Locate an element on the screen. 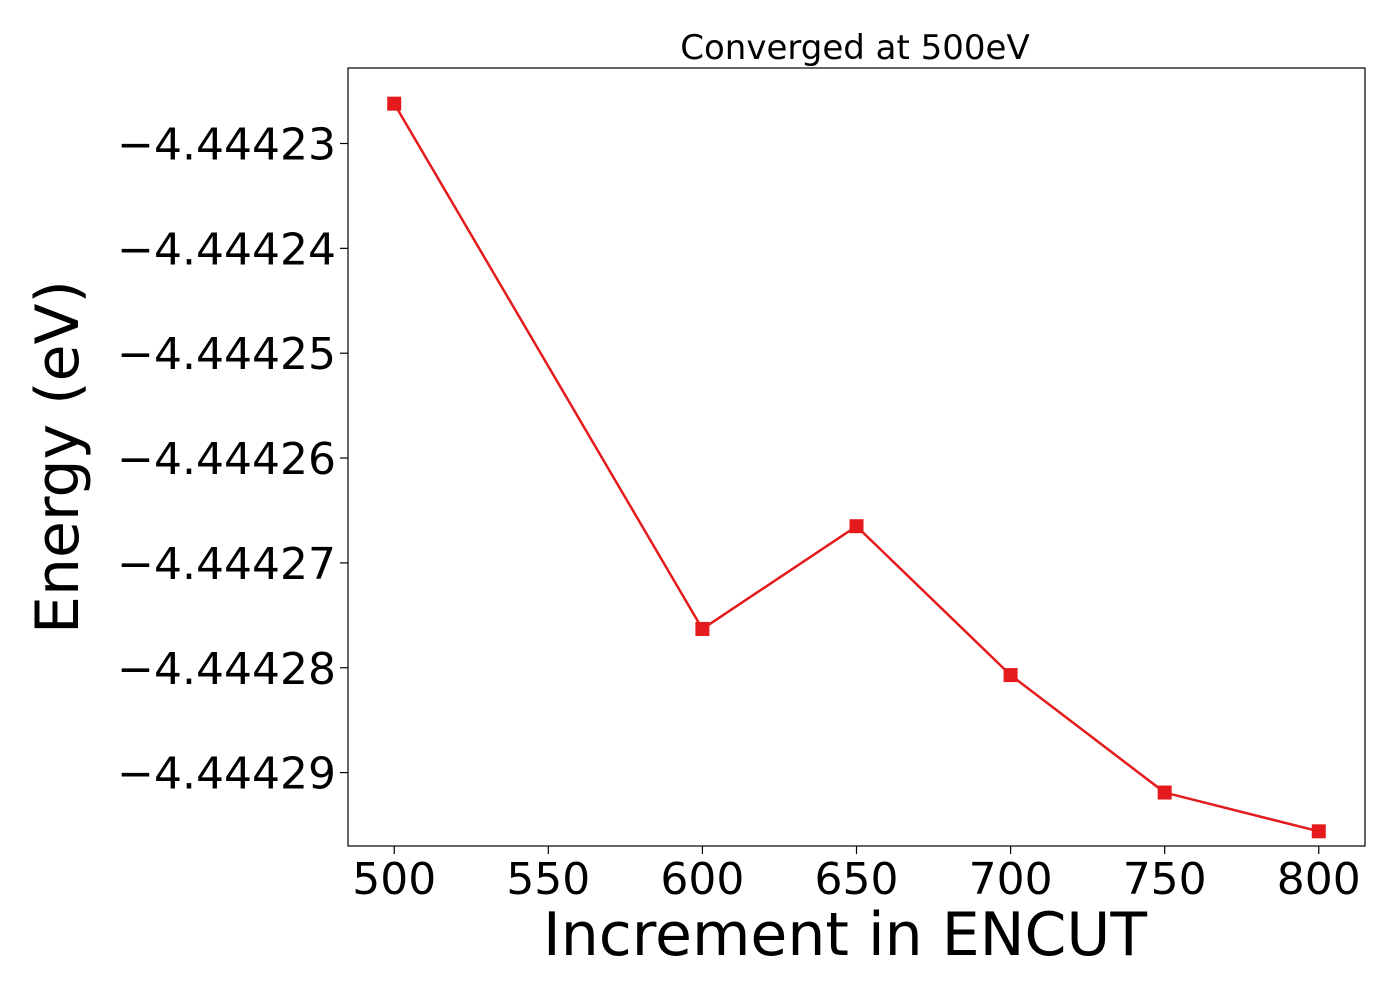 The image size is (1400, 1000). y-tick-label: −4.44426 is located at coordinates (226, 459).